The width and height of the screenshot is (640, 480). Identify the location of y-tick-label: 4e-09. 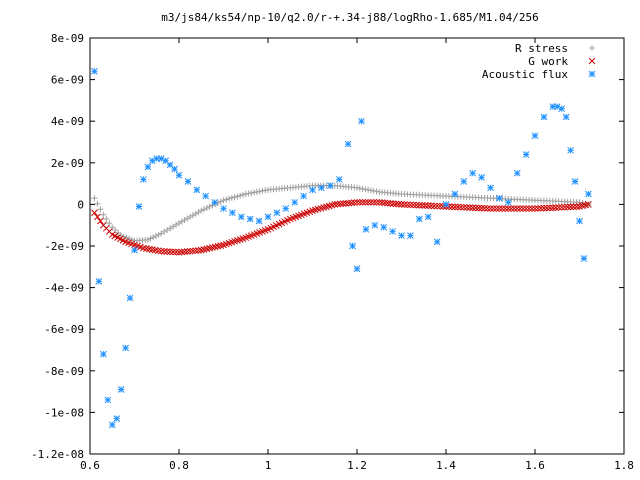
(67, 121).